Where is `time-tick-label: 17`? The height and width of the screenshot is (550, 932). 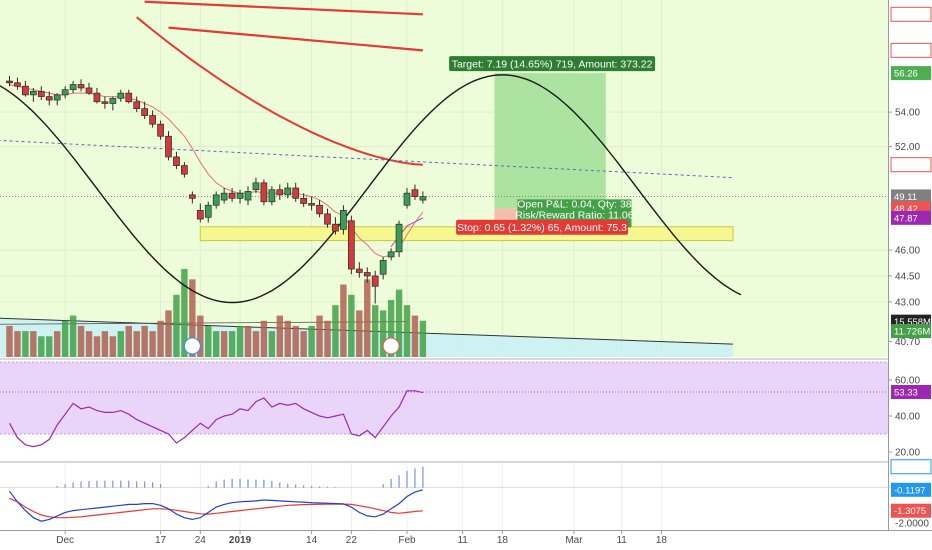
time-tick-label: 17 is located at coordinates (161, 540).